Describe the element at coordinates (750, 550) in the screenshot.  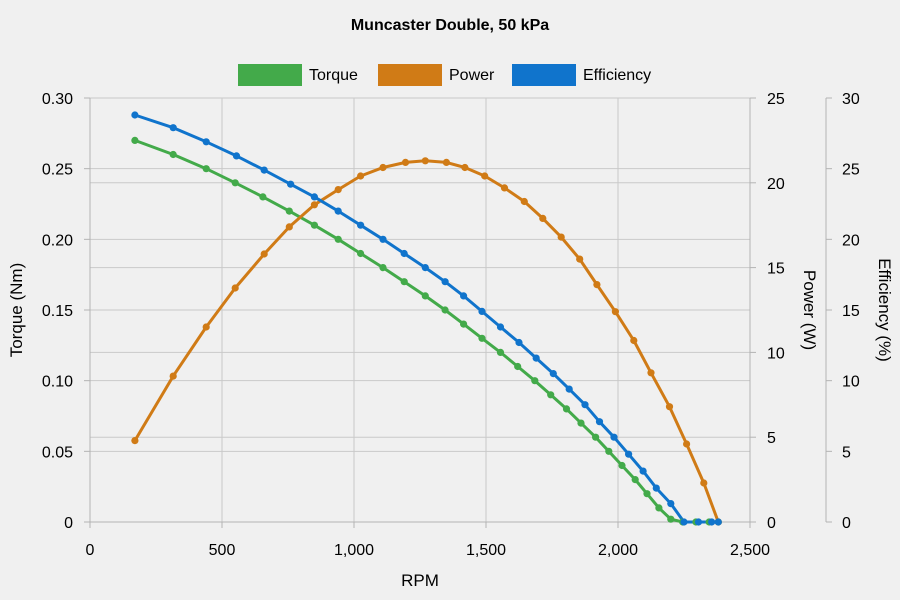
I see `x-tick-label: 2,500` at that location.